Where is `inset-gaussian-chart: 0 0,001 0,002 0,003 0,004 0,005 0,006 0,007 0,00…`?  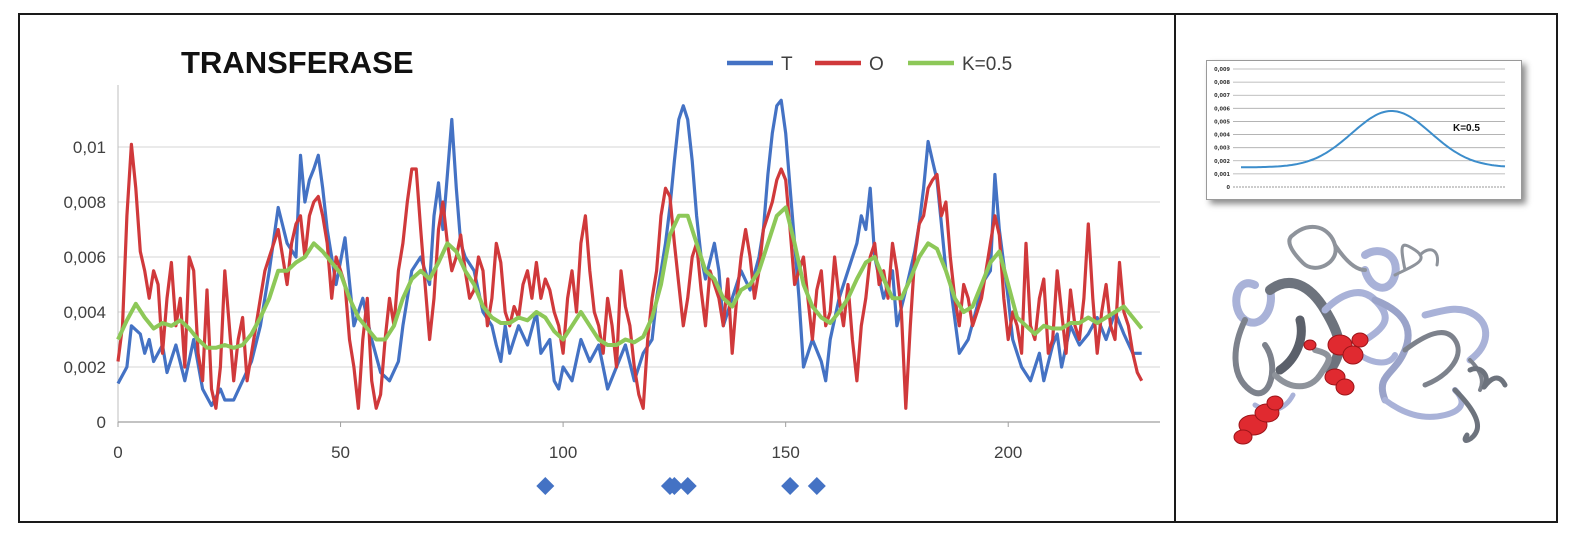 inset-gaussian-chart: 0 0,001 0,002 0,003 0,004 0,005 0,006 0,007 0,00… is located at coordinates (1360, 129).